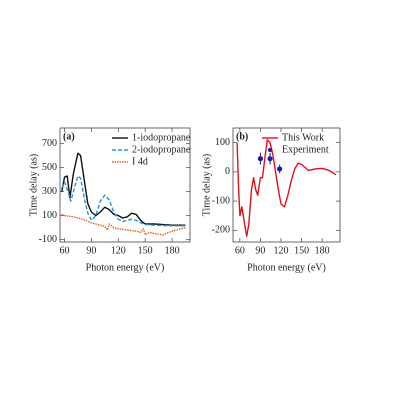  I want to click on legend-label: I 4d, so click(140, 161).